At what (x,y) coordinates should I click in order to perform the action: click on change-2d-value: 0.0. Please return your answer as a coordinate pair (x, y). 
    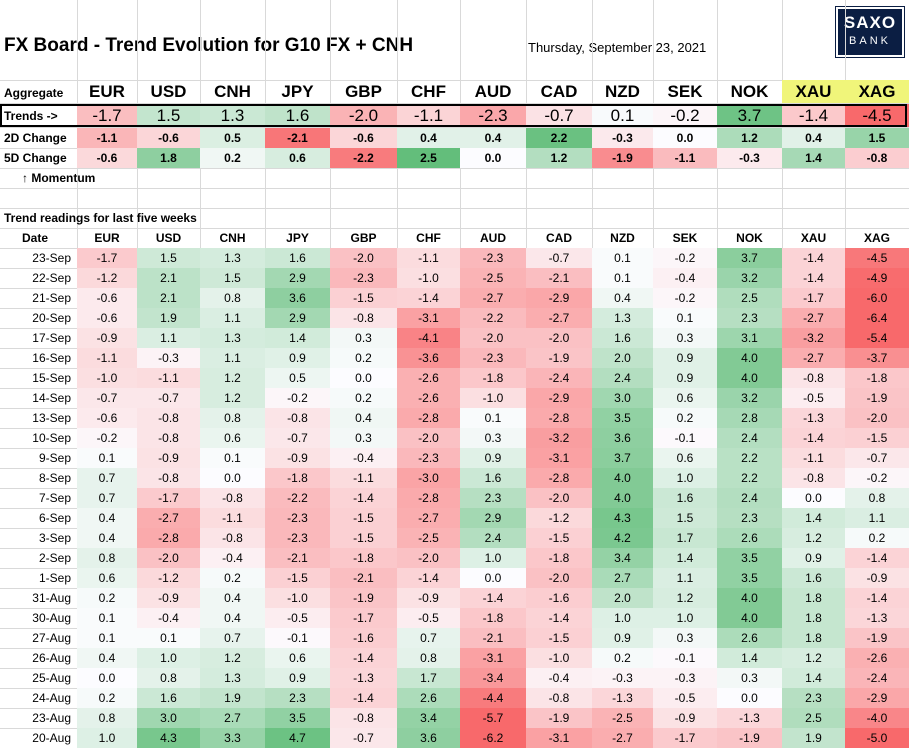
    Looking at the image, I should click on (685, 138).